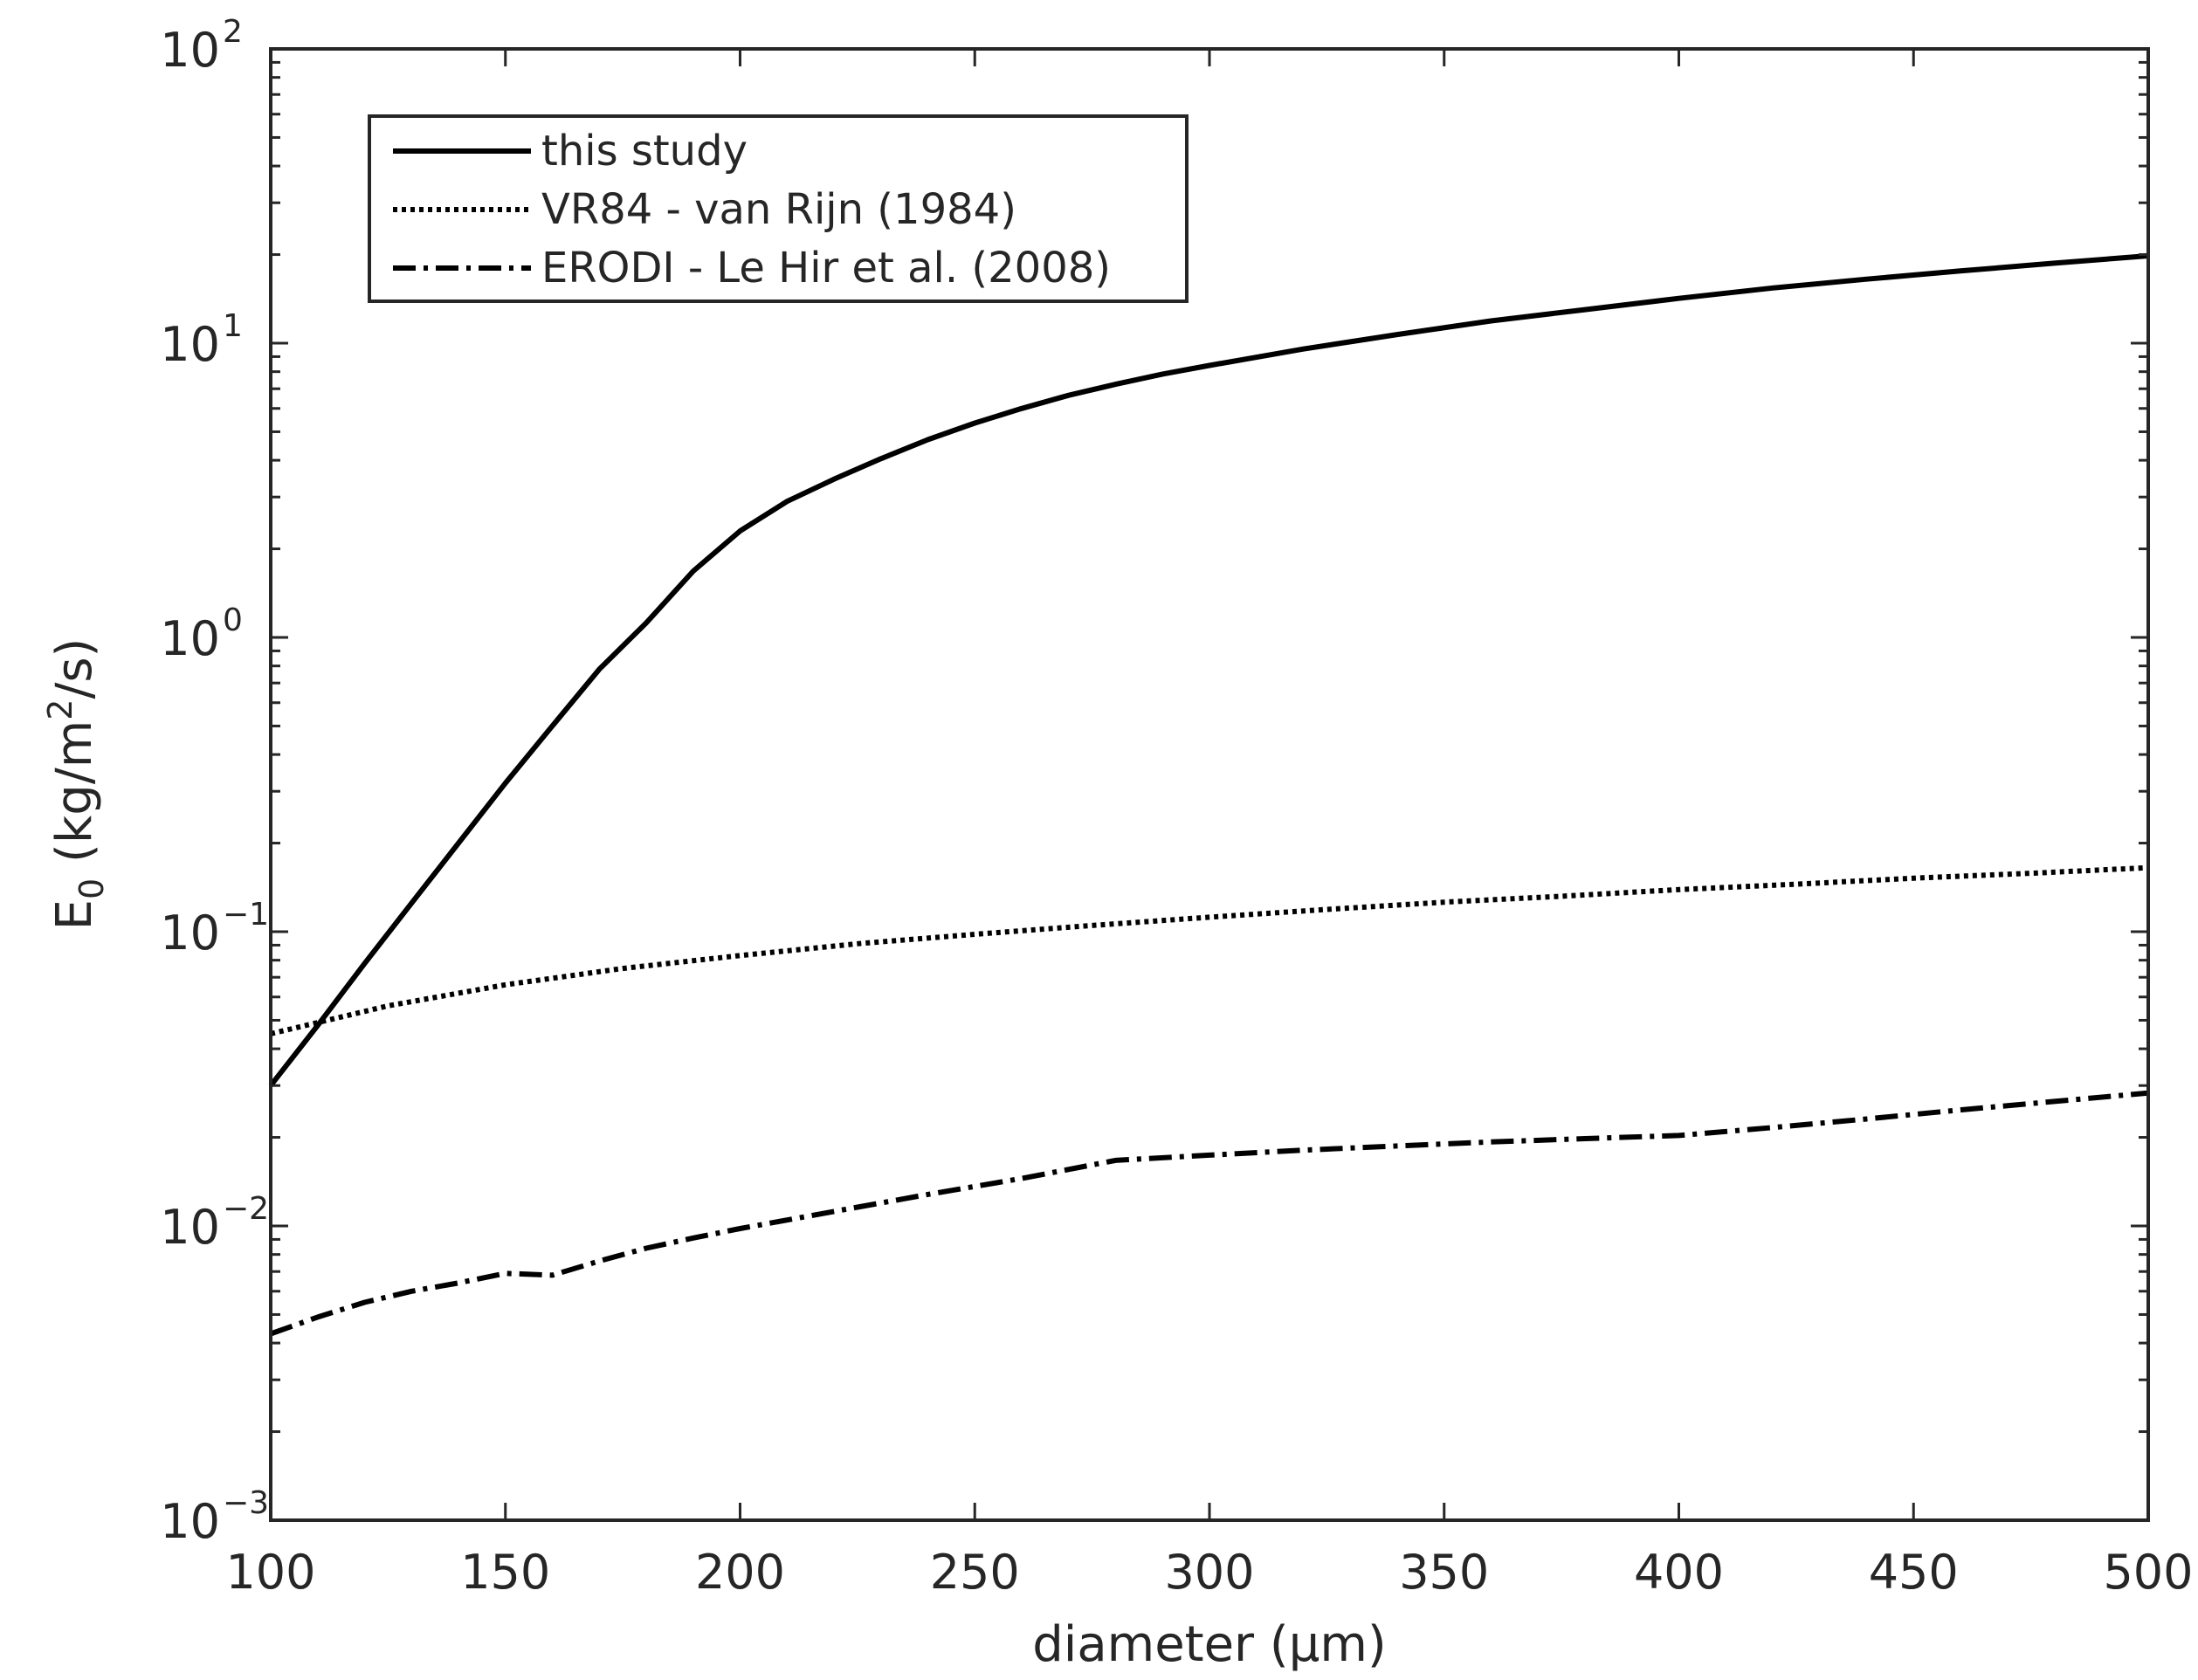 The height and width of the screenshot is (1680, 2198). What do you see at coordinates (1679, 1572) in the screenshot?
I see `x-tick-label: 400` at bounding box center [1679, 1572].